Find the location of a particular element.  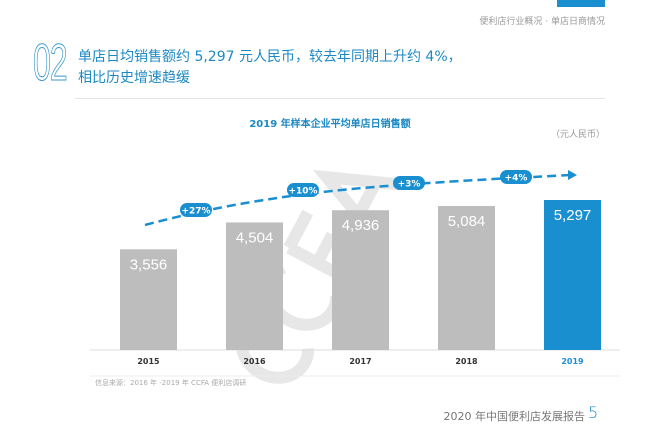

data-label-2016: 4,504 is located at coordinates (255, 237).